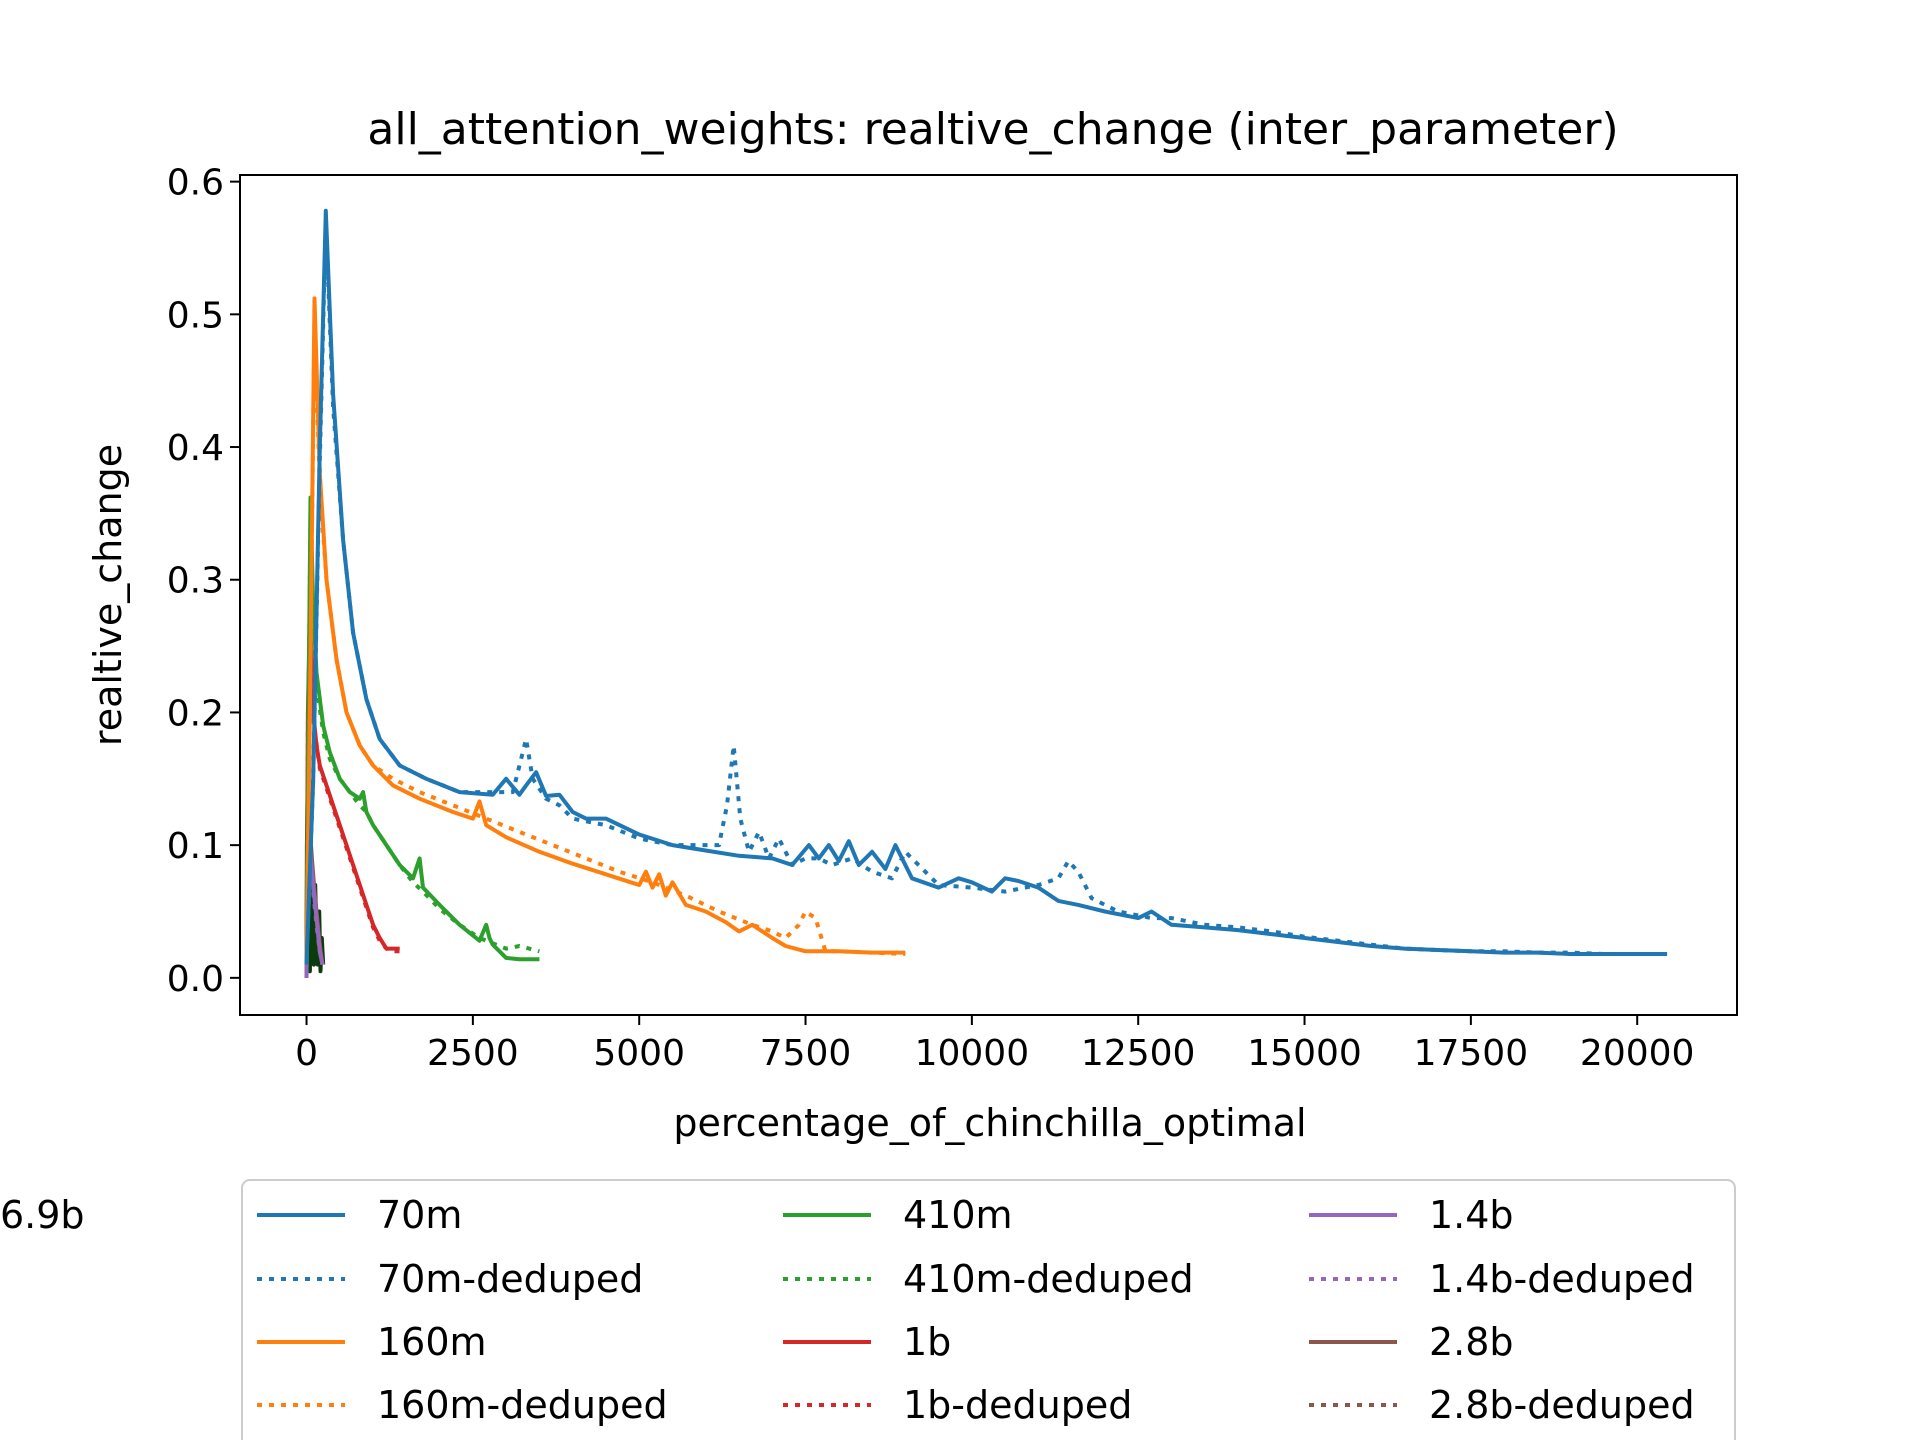 Image resolution: width=1920 pixels, height=1440 pixels. I want to click on y-tick-label: 0.0, so click(195, 979).